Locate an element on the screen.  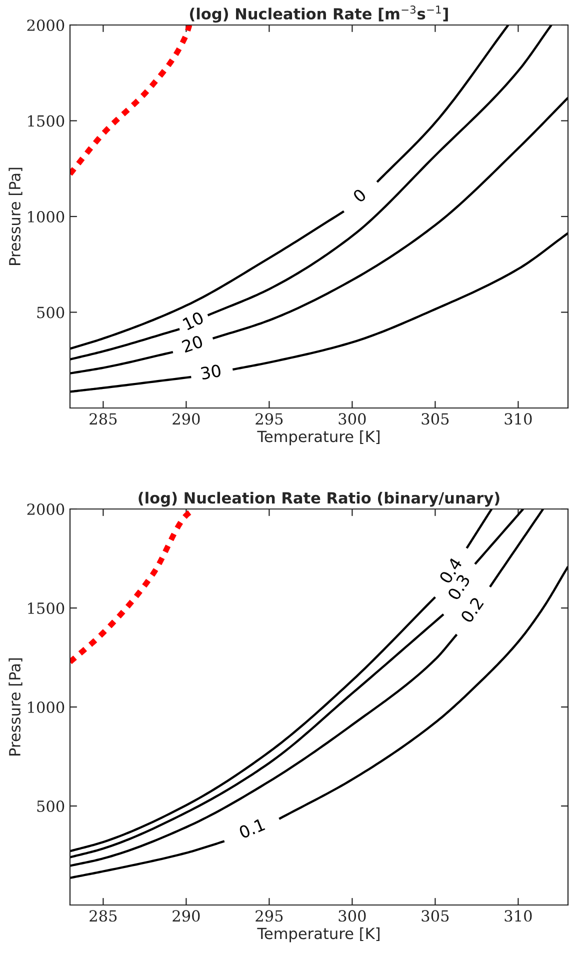
text: 0.2 is located at coordinates (472, 610).